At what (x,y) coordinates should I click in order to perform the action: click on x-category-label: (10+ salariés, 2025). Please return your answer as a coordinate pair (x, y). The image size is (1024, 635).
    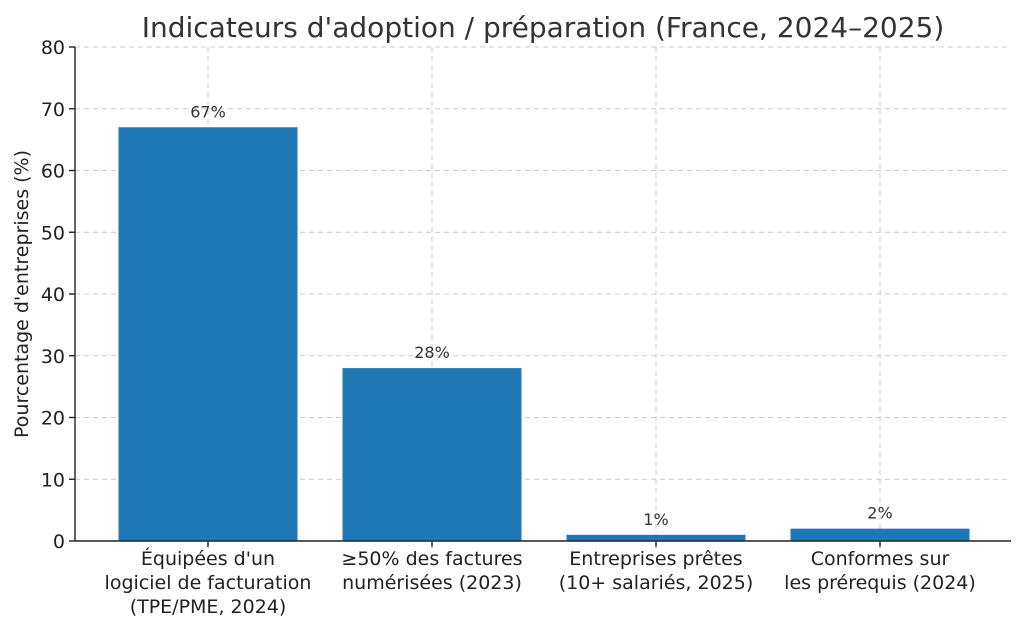
    Looking at the image, I should click on (656, 583).